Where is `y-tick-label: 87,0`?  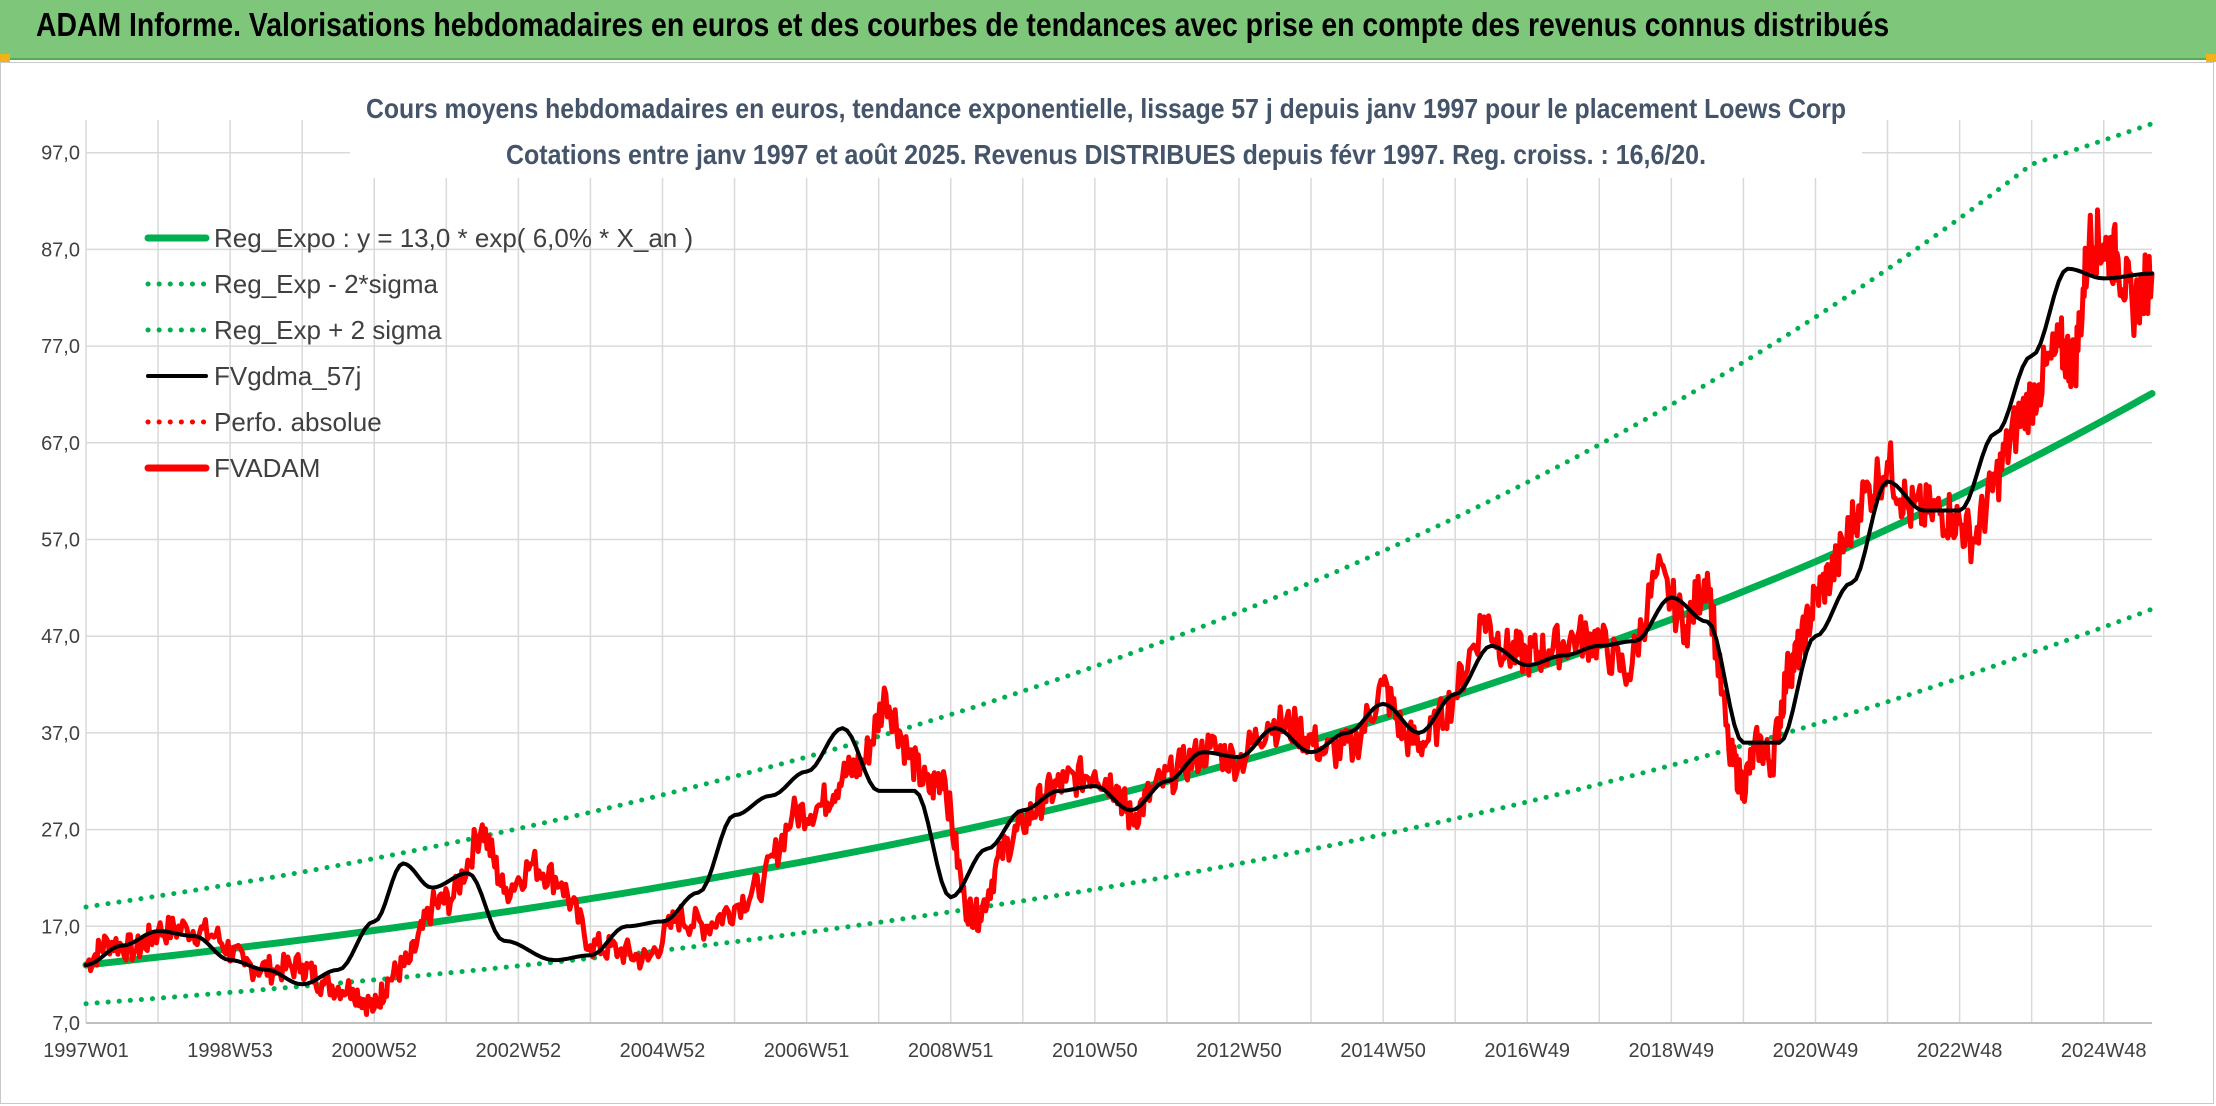 y-tick-label: 87,0 is located at coordinates (60, 250).